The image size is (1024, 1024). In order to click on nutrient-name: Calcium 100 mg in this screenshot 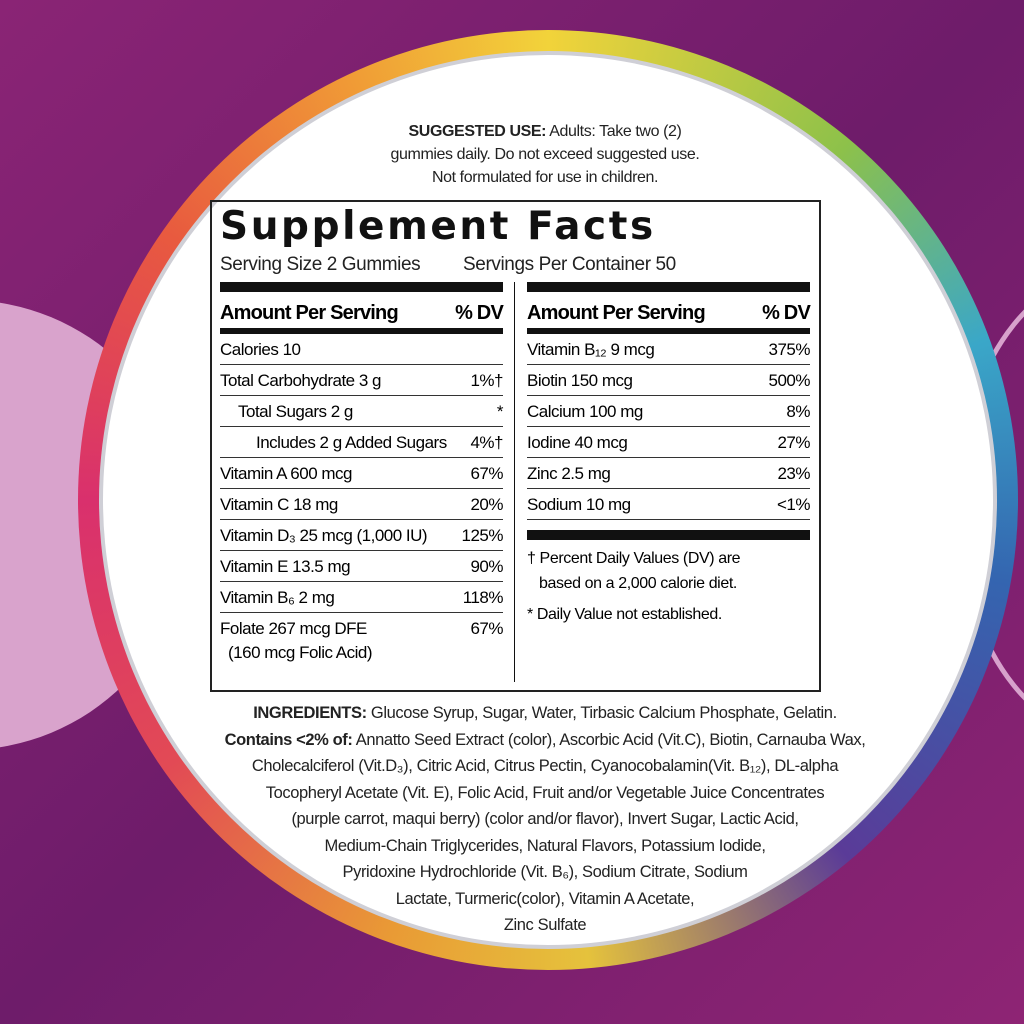, I will do `click(585, 411)`.